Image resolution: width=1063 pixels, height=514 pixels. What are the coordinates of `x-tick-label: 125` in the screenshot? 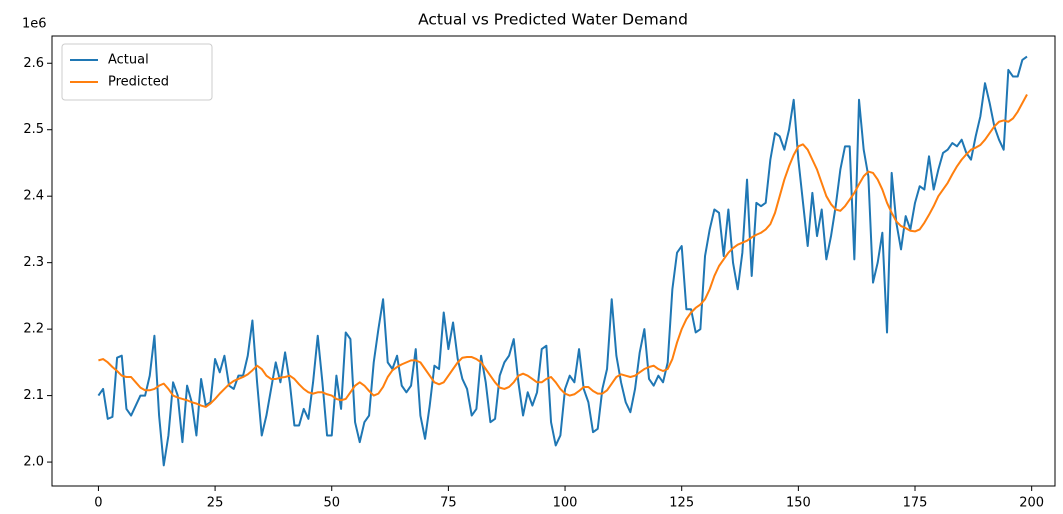 It's located at (681, 503).